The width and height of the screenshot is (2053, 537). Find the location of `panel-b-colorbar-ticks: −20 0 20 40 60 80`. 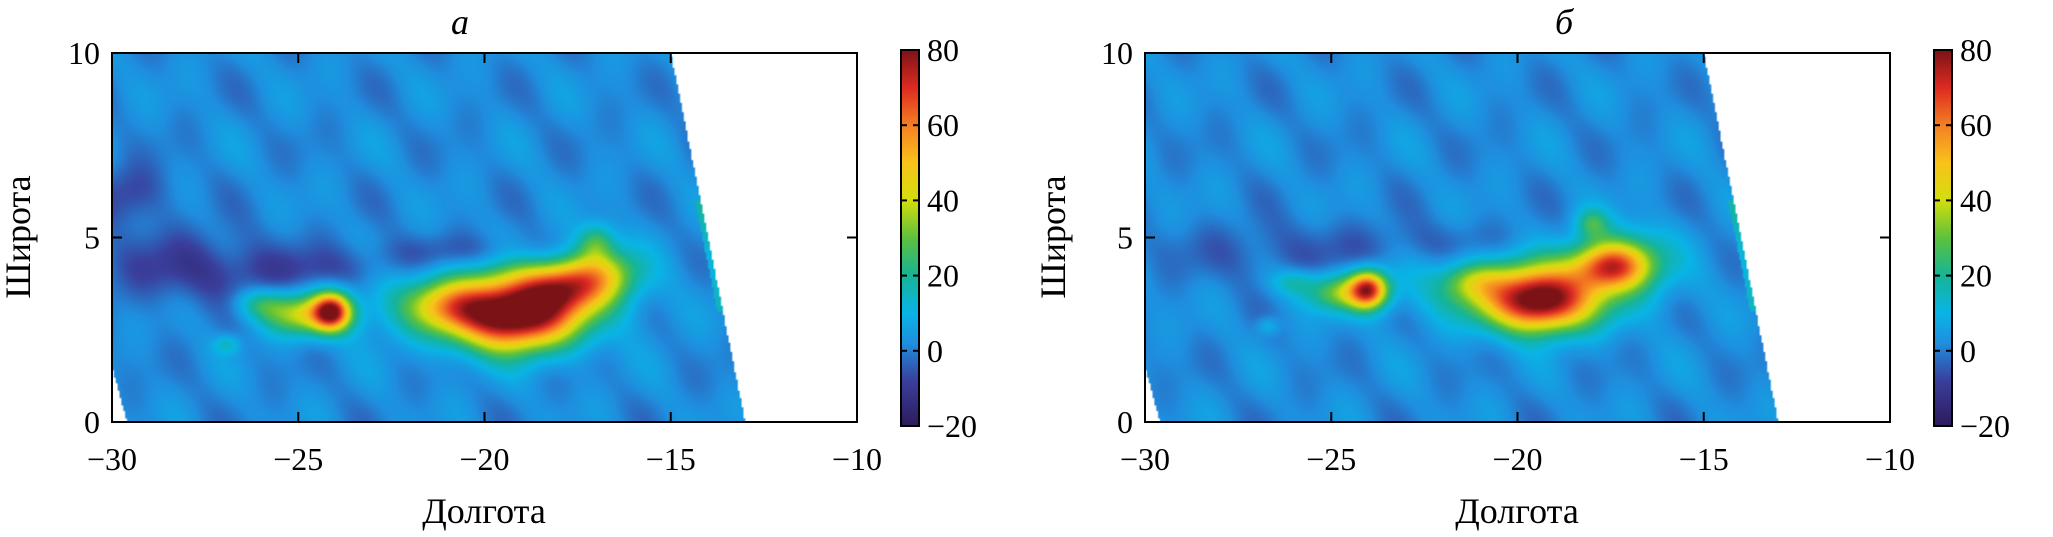

panel-b-colorbar-ticks: −20 0 20 40 60 80 is located at coordinates (1972, 238).